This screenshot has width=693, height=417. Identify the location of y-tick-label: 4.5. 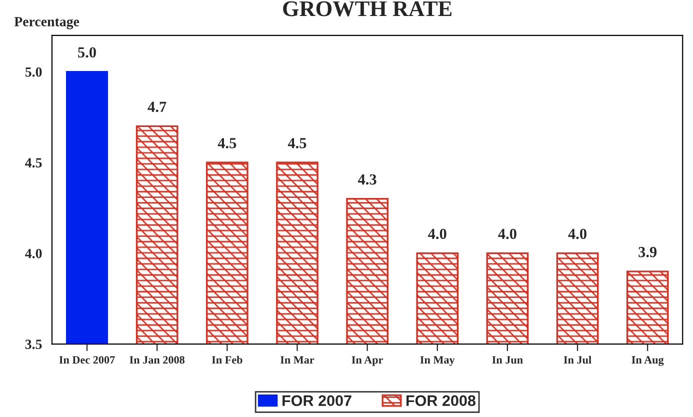
(33, 163).